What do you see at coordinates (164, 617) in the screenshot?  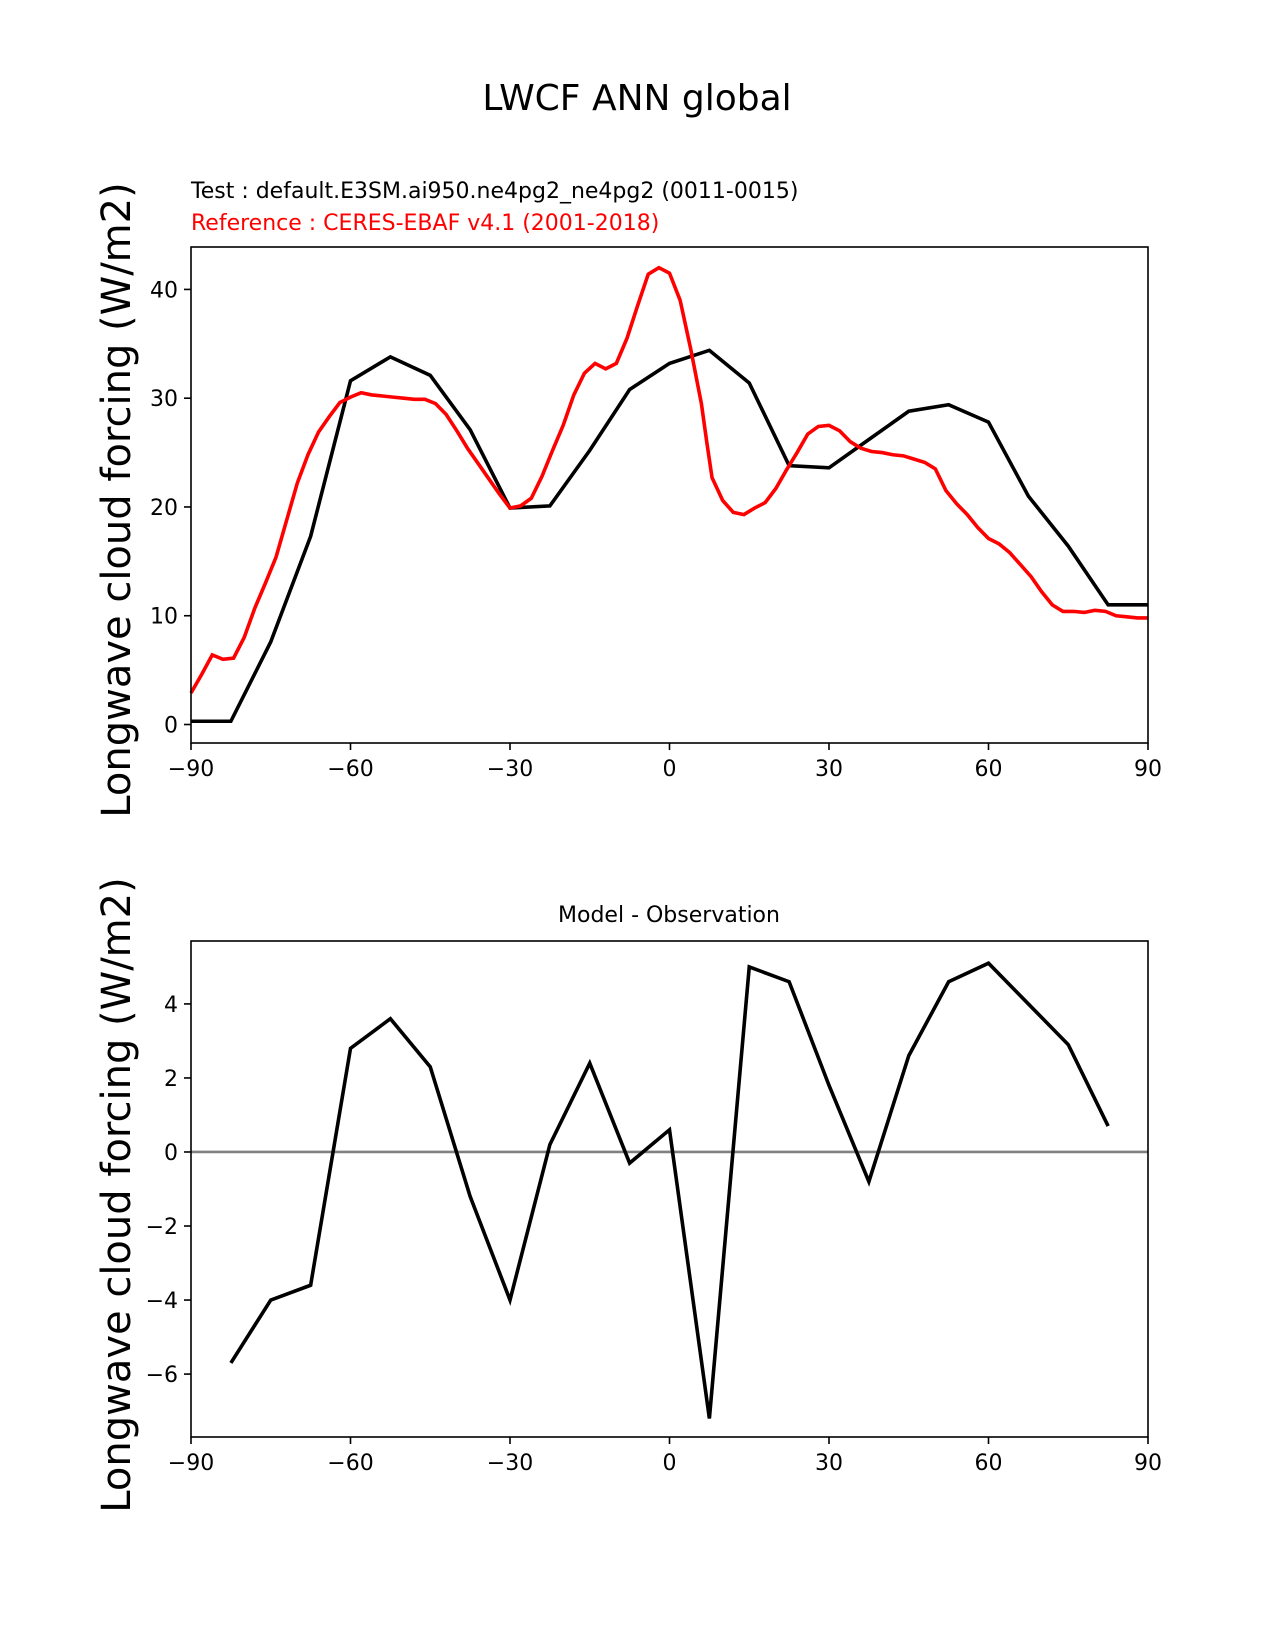 I see `y-tick-label: 10` at bounding box center [164, 617].